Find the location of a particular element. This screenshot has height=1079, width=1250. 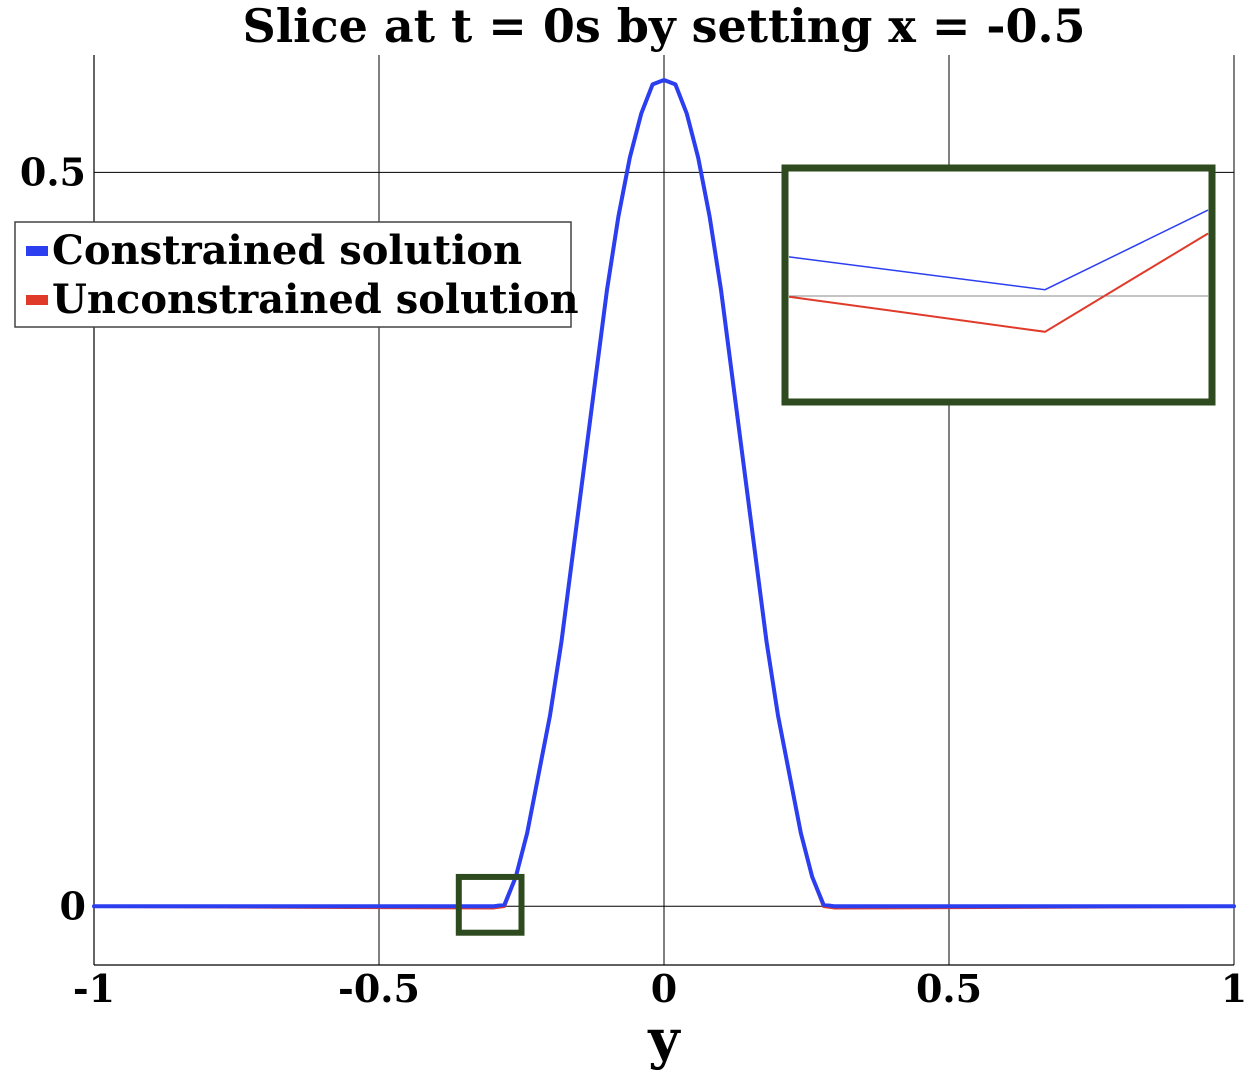

legend-box is located at coordinates (293, 274).